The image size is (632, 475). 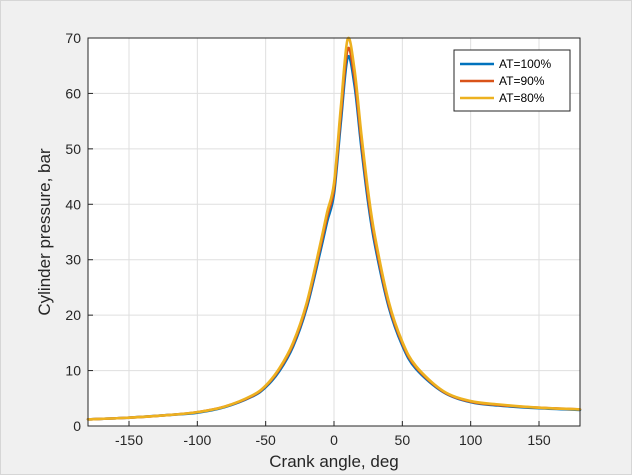 What do you see at coordinates (334, 440) in the screenshot?
I see `x-tick-label: 0` at bounding box center [334, 440].